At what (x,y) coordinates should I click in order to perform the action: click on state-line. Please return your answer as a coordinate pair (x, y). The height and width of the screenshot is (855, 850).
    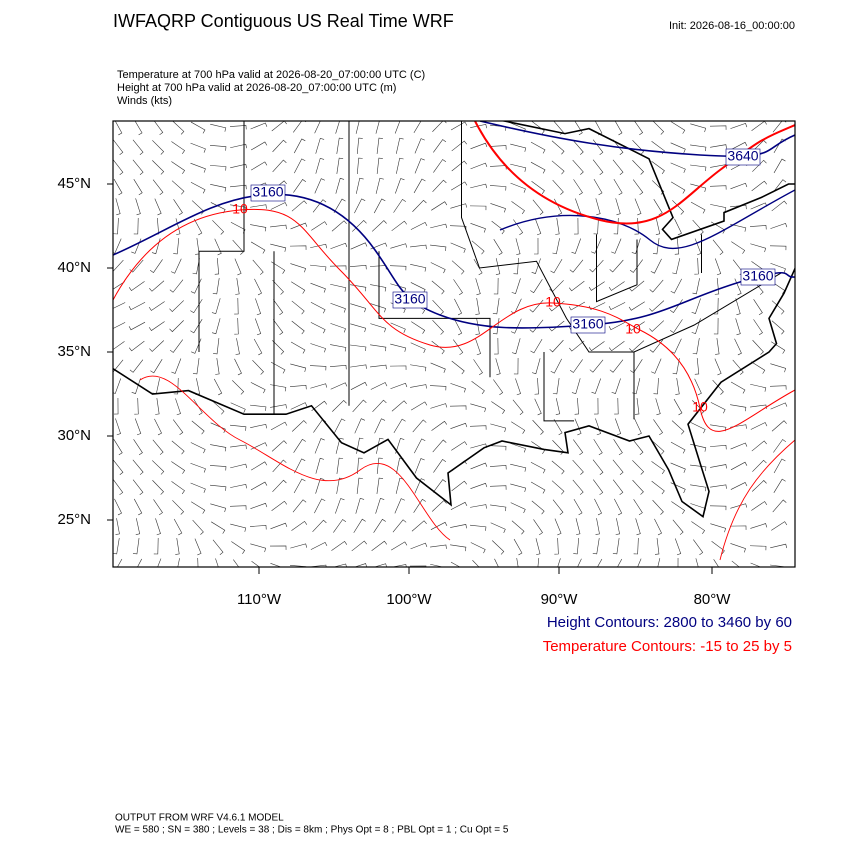
    Looking at the image, I should click on (617, 267).